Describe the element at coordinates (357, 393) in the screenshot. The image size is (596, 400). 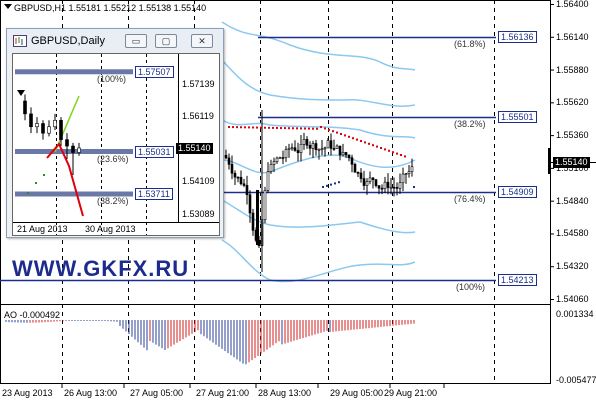
I see `time-axis-label: 29 Aug 05:00` at that location.